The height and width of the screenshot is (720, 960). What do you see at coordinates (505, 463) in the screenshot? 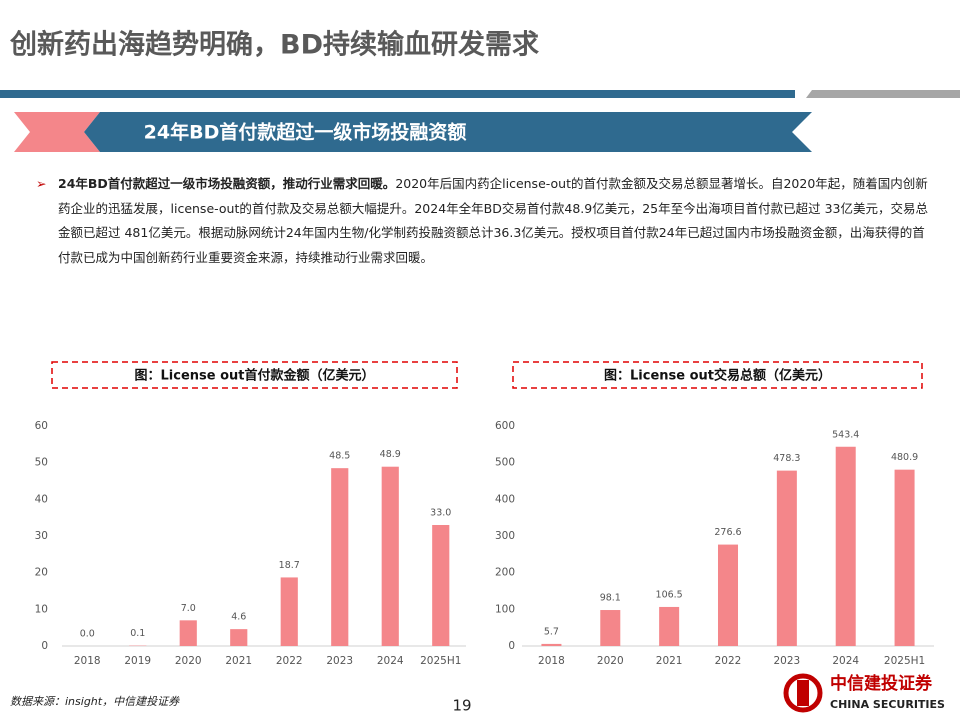
I see `y-tick-label: 500` at bounding box center [505, 463].